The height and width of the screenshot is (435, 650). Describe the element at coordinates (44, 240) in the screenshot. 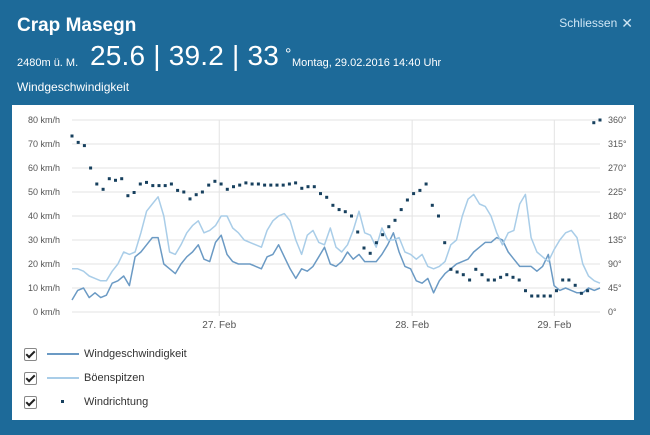

I see `y-left-tick-label: 30 km/h` at that location.